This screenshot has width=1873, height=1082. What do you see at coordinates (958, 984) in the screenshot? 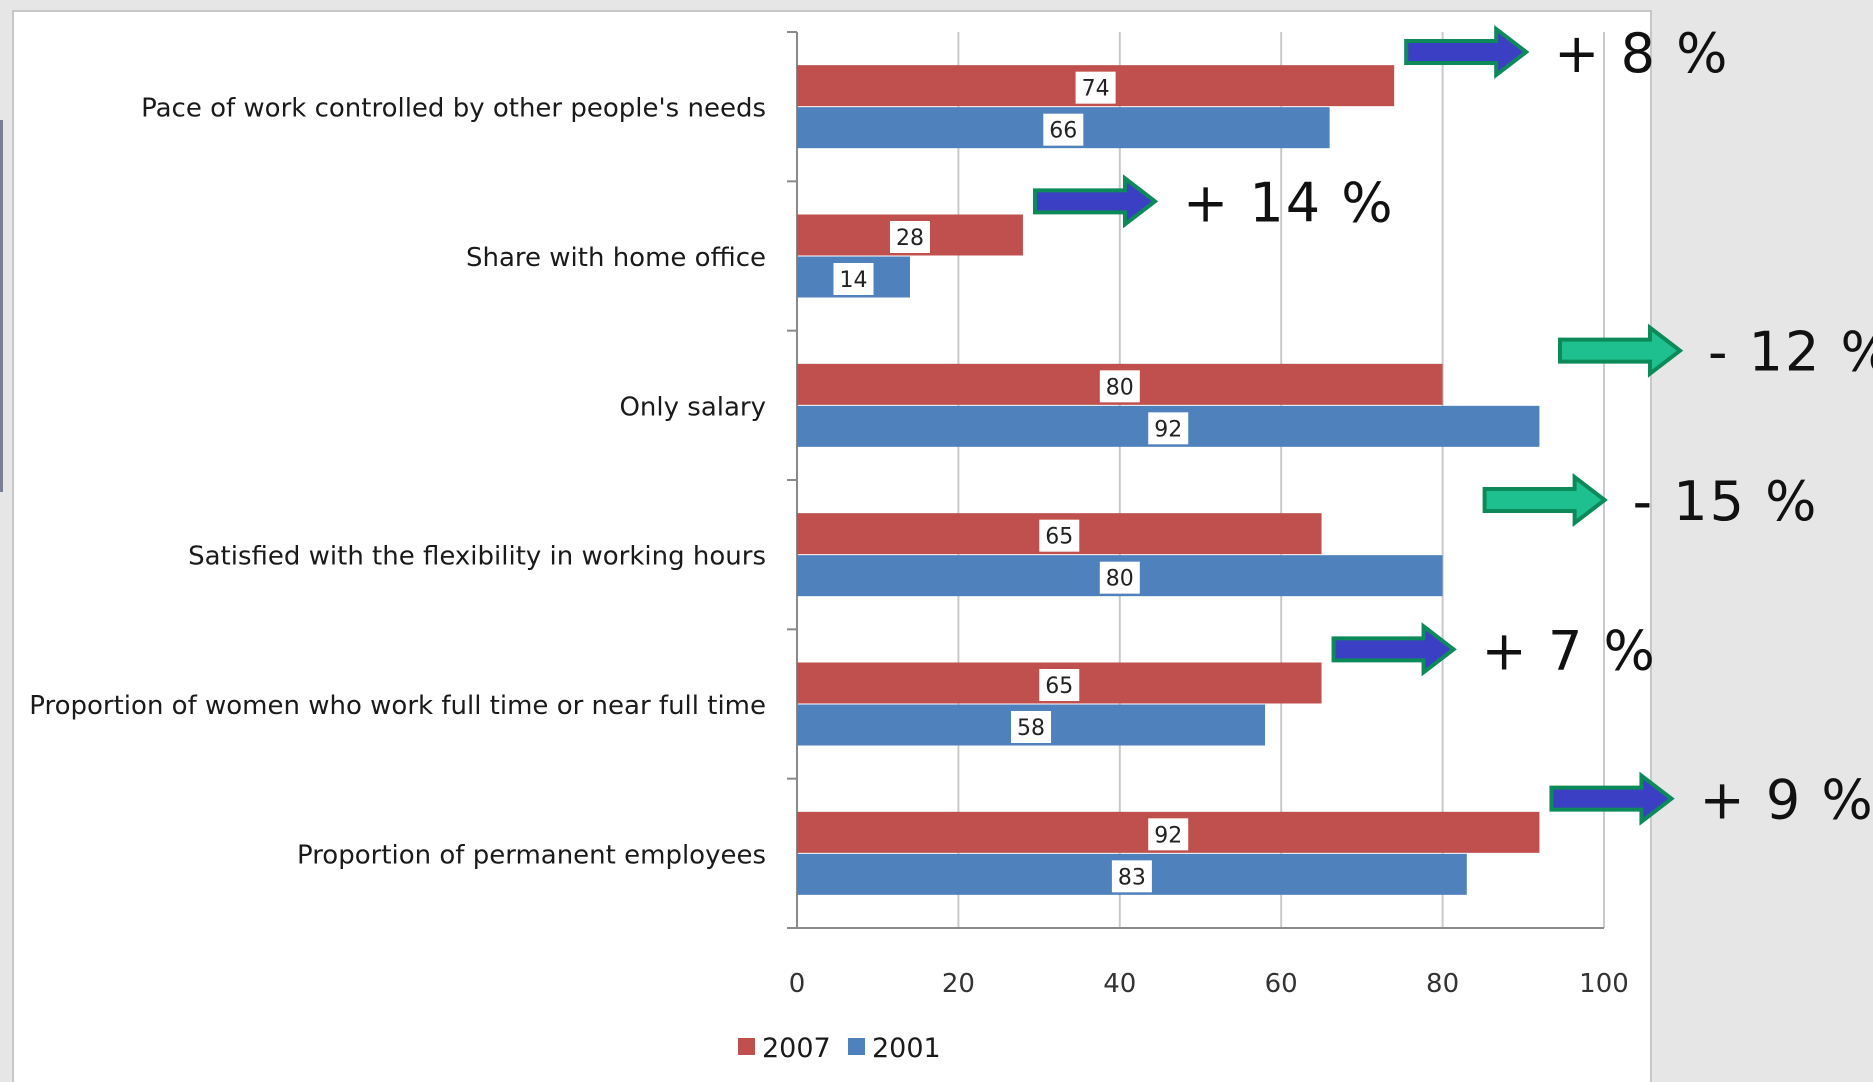
I see `x-tick-label: 20` at bounding box center [958, 984].